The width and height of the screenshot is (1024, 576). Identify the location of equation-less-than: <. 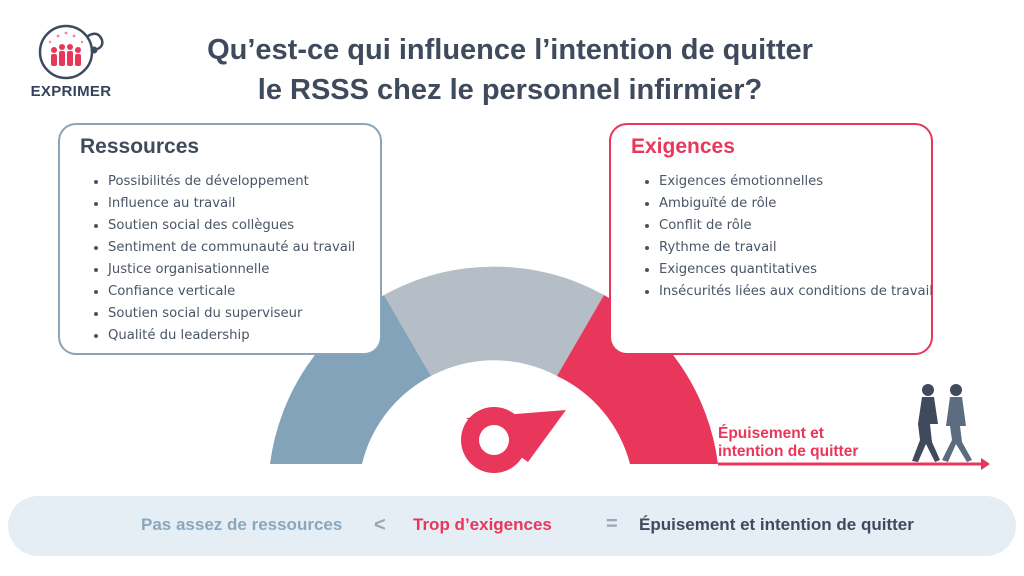
(380, 525).